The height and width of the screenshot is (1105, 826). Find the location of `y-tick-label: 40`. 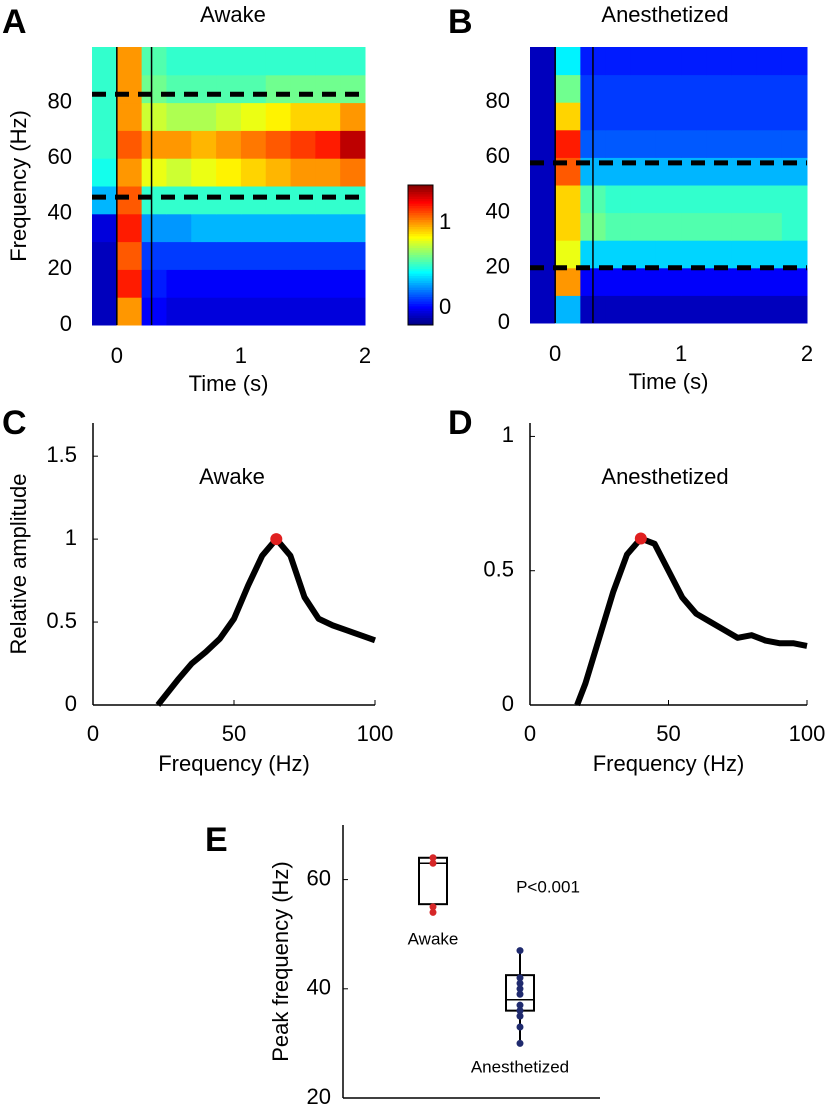

y-tick-label: 40 is located at coordinates (60, 212).